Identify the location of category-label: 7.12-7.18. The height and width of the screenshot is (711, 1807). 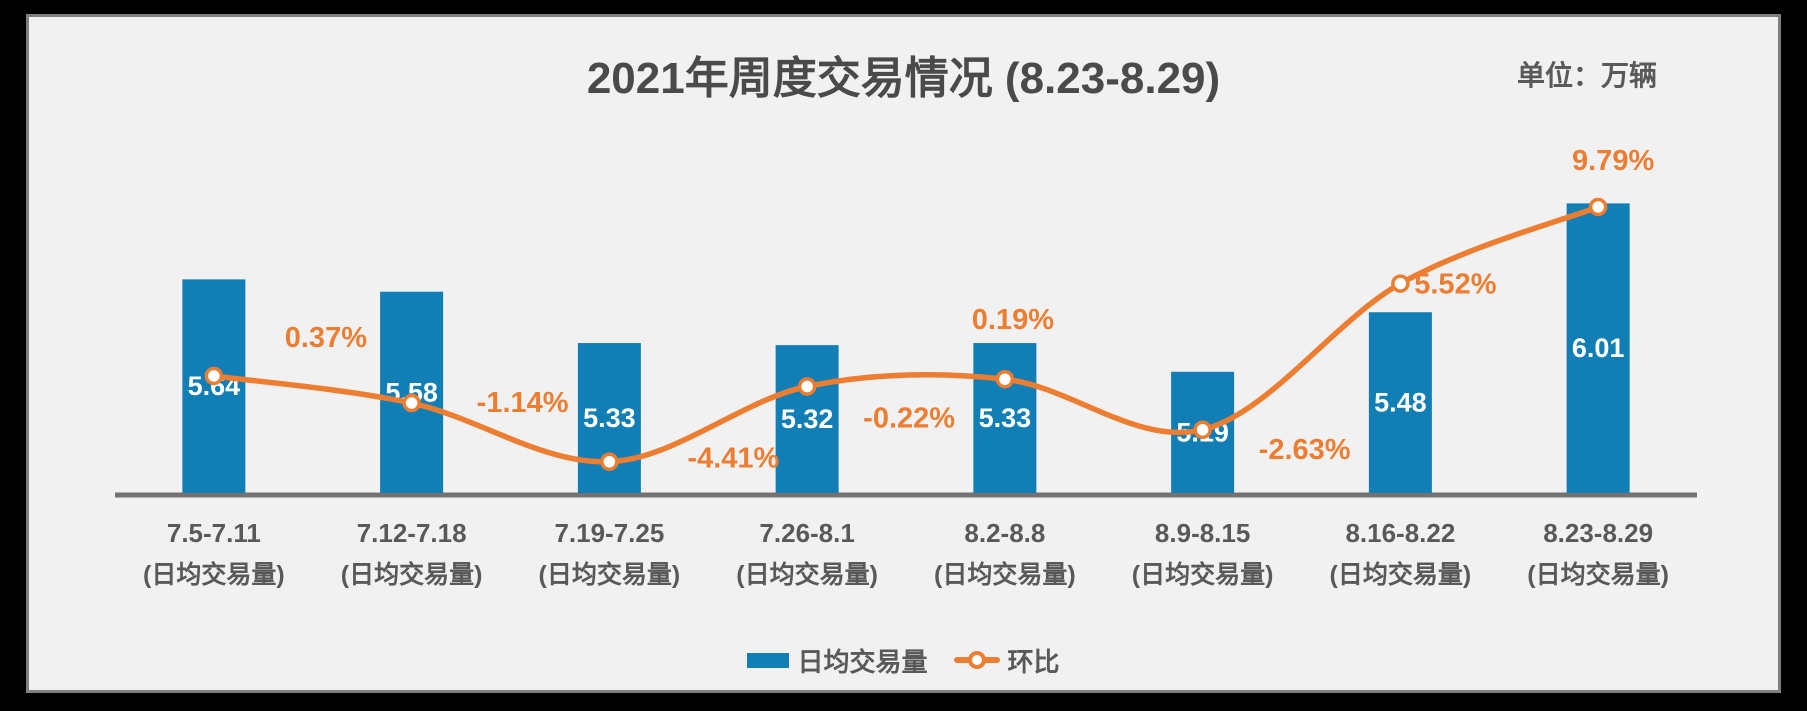
(412, 533).